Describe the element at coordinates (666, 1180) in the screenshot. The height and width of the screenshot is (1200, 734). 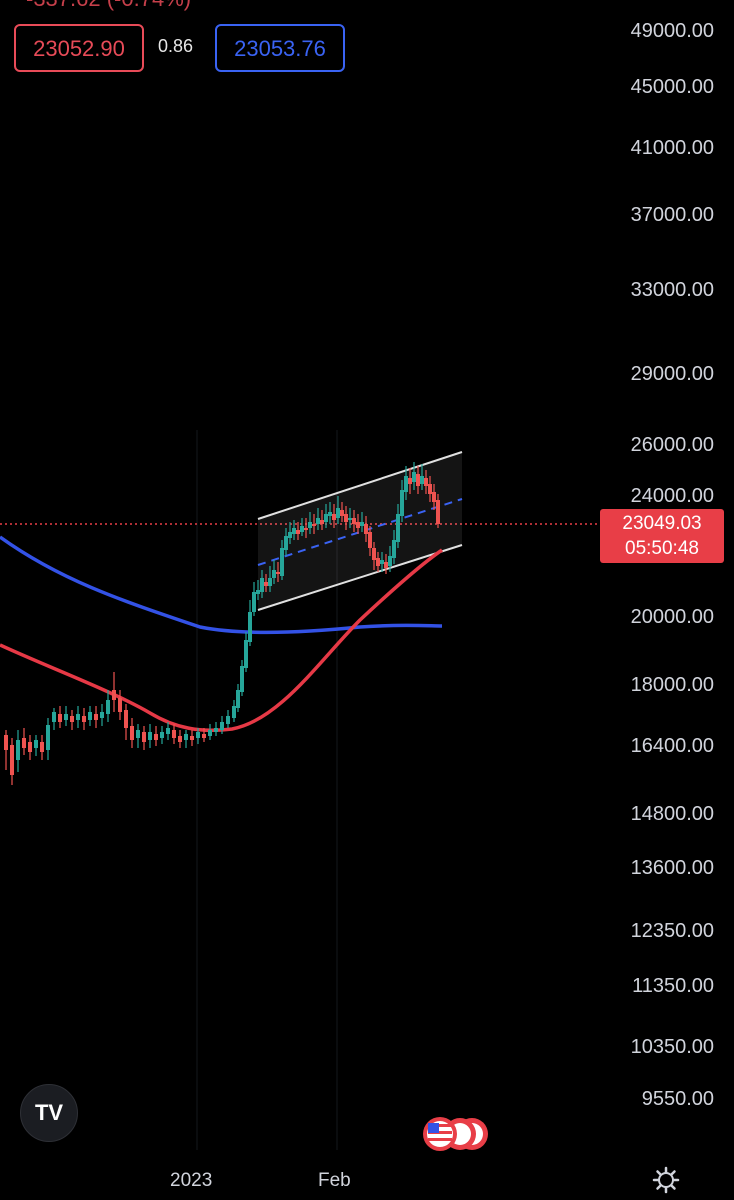
I see `settings-gear-icon` at that location.